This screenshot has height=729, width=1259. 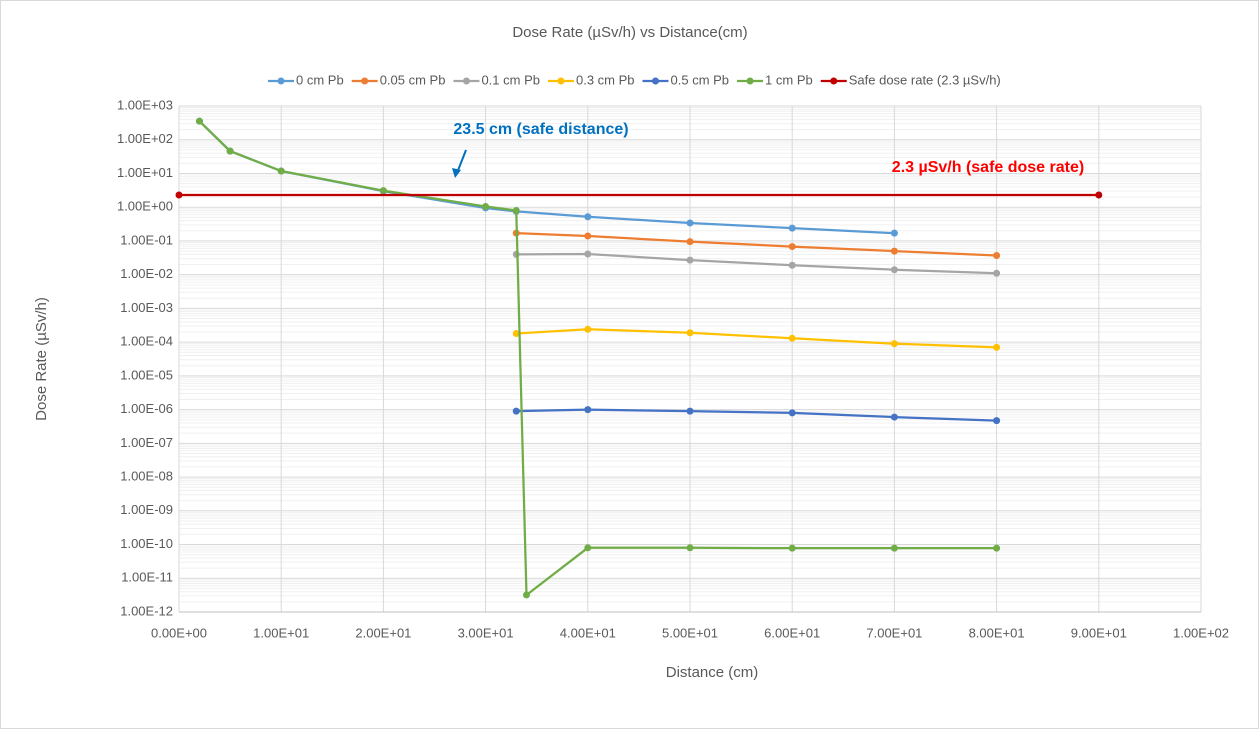 What do you see at coordinates (147, 577) in the screenshot?
I see `y-tick-label: 1.00E-11` at bounding box center [147, 577].